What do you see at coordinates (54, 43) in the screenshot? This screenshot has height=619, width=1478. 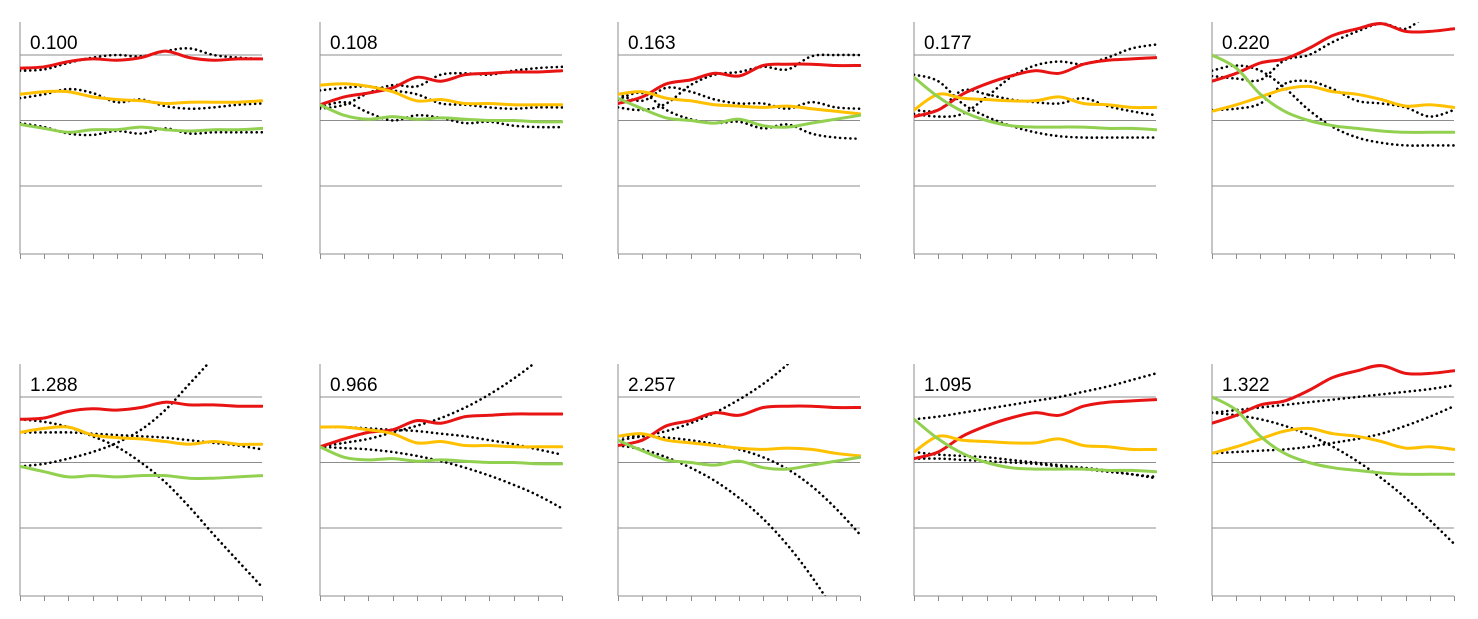 I see `panel-label: 0.100` at bounding box center [54, 43].